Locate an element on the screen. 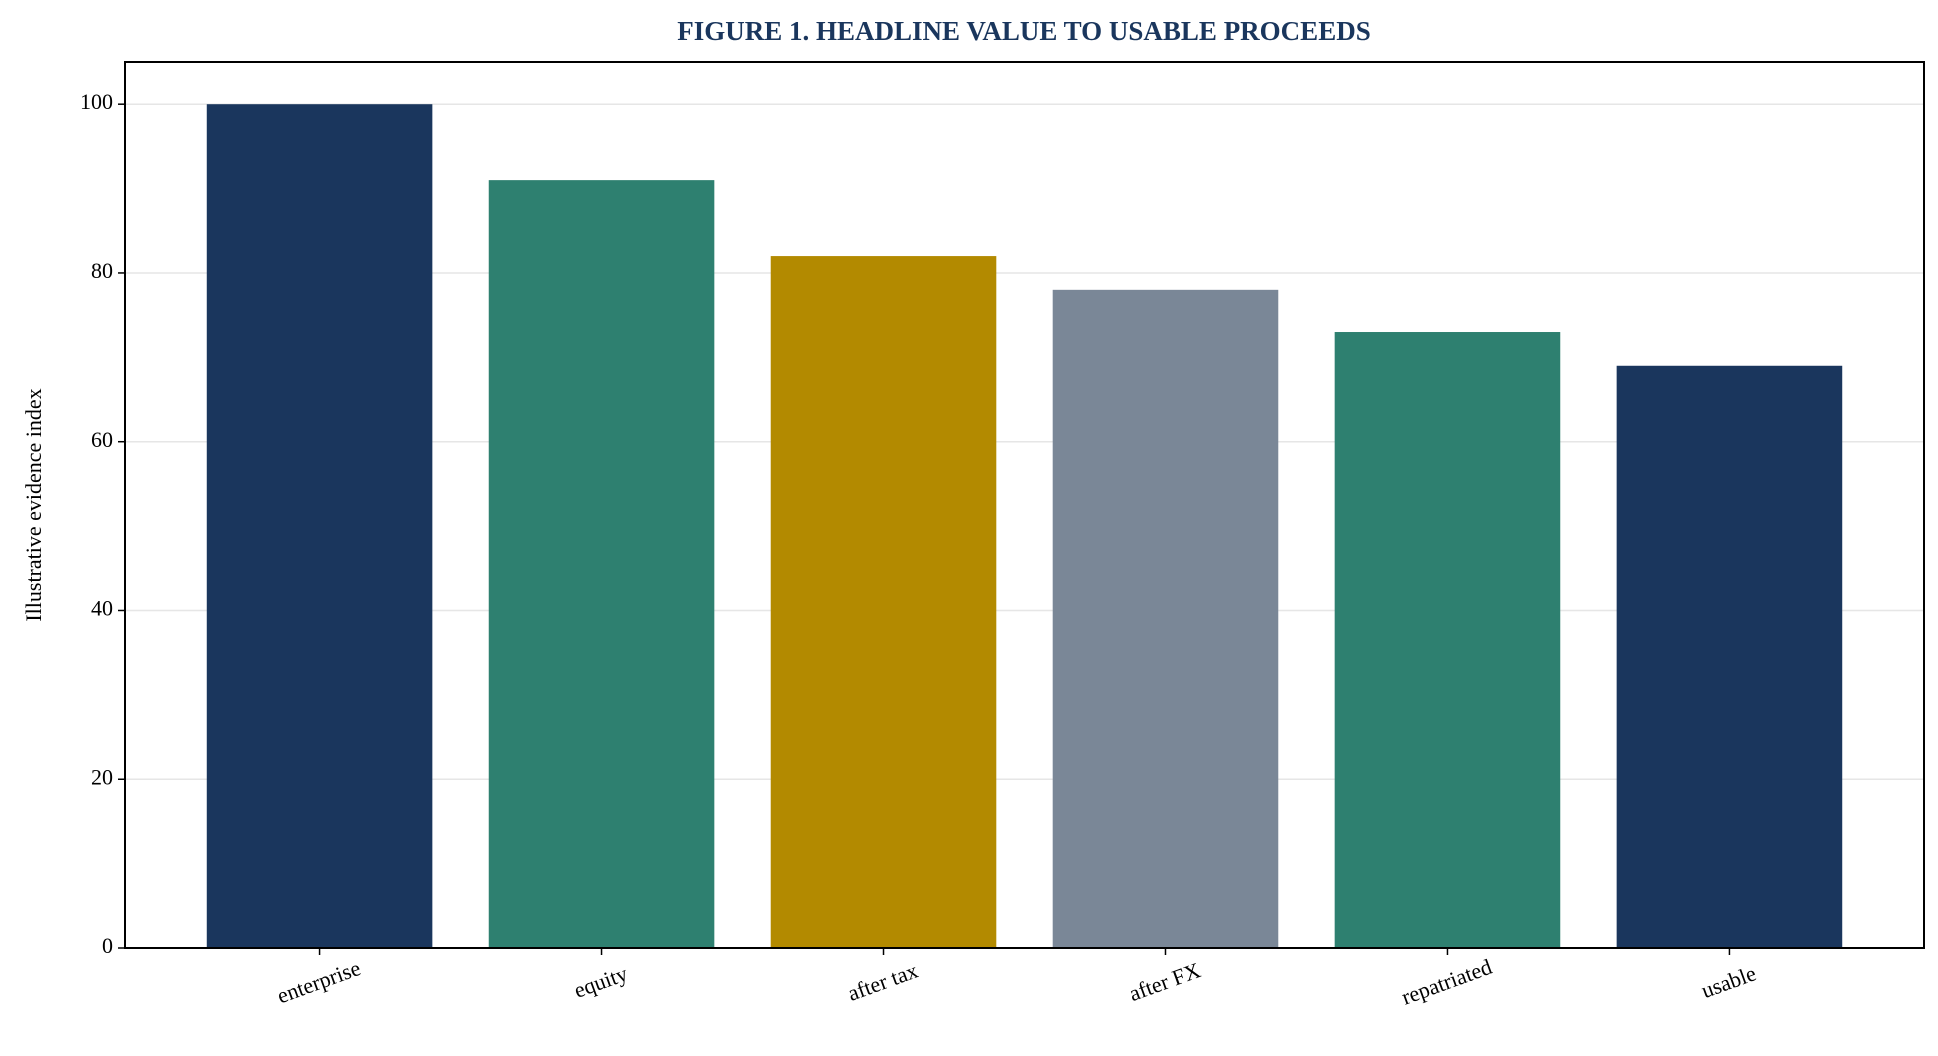 The width and height of the screenshot is (1938, 1056). y-tick-label: 80 is located at coordinates (102, 270).